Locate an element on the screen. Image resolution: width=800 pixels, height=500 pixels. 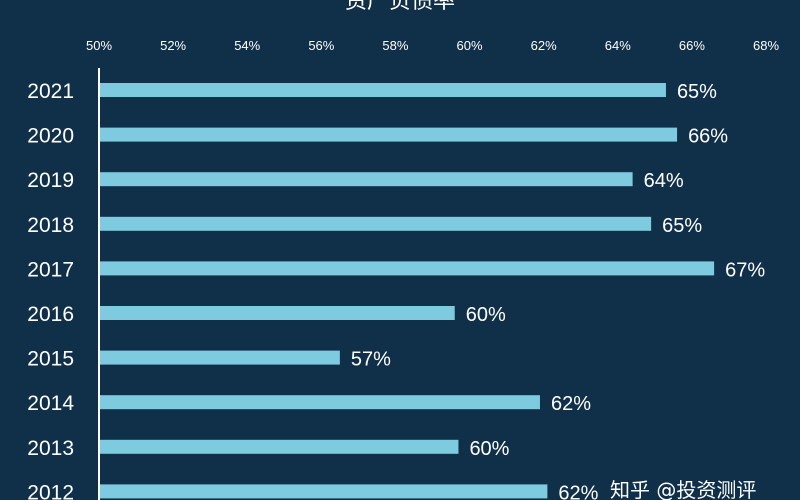
x-tick-label: 66% is located at coordinates (692, 45).